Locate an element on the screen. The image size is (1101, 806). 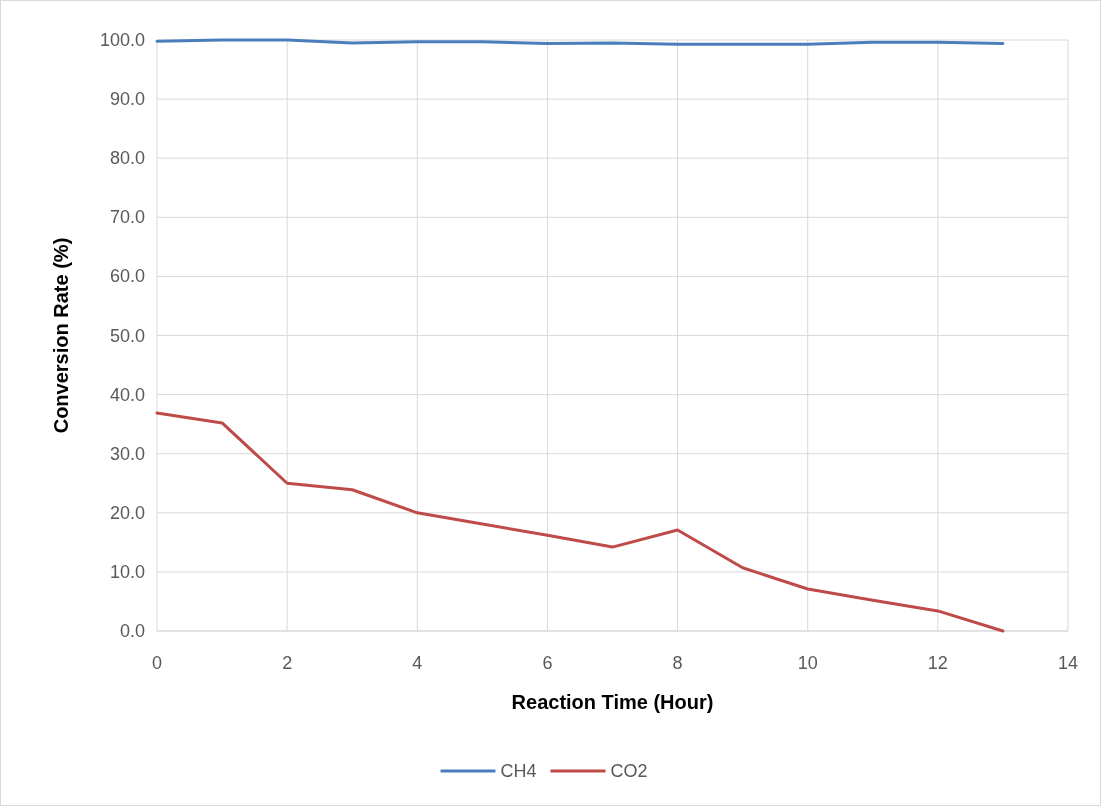
y-tick-label: 30.0 is located at coordinates (127, 453).